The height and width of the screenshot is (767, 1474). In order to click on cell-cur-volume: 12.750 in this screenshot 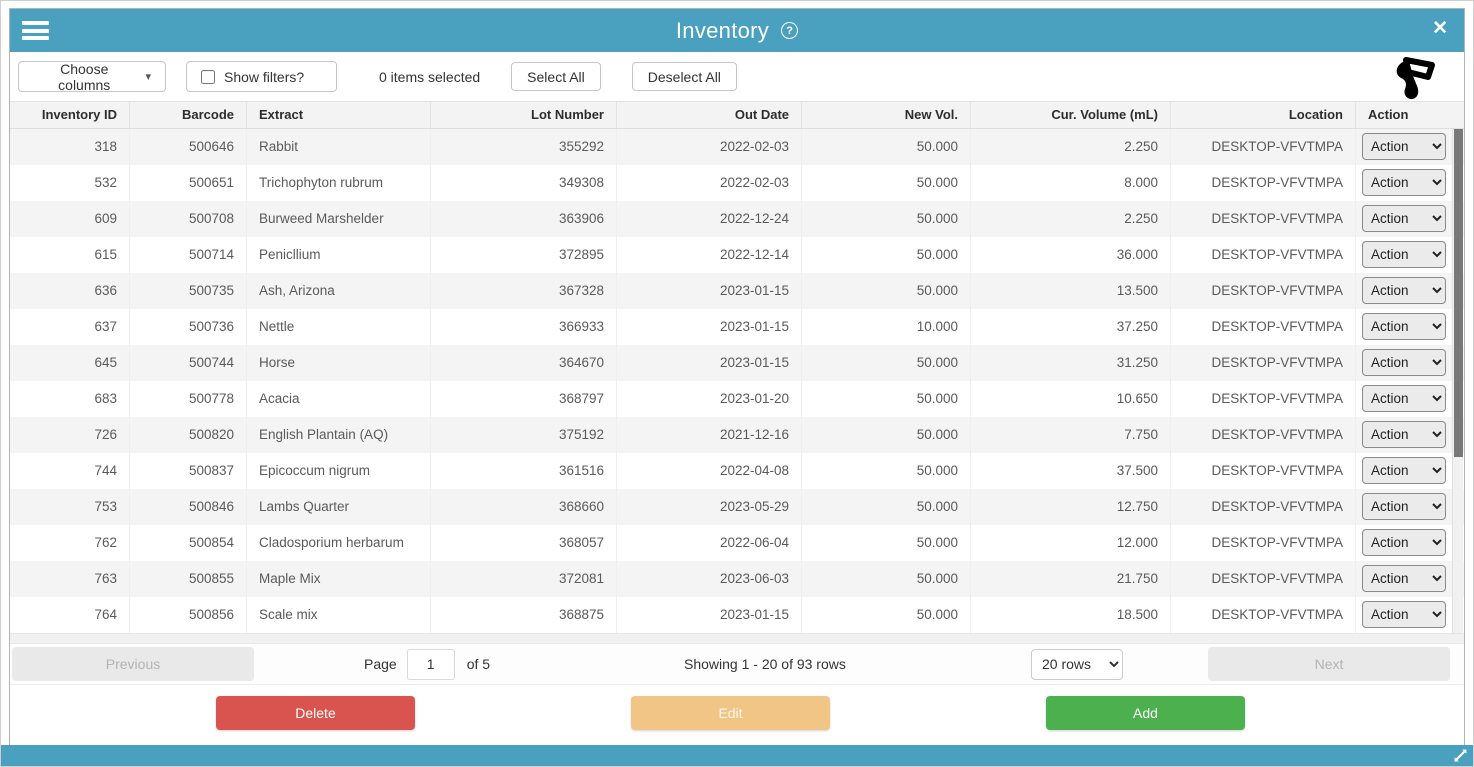, I will do `click(1071, 507)`.